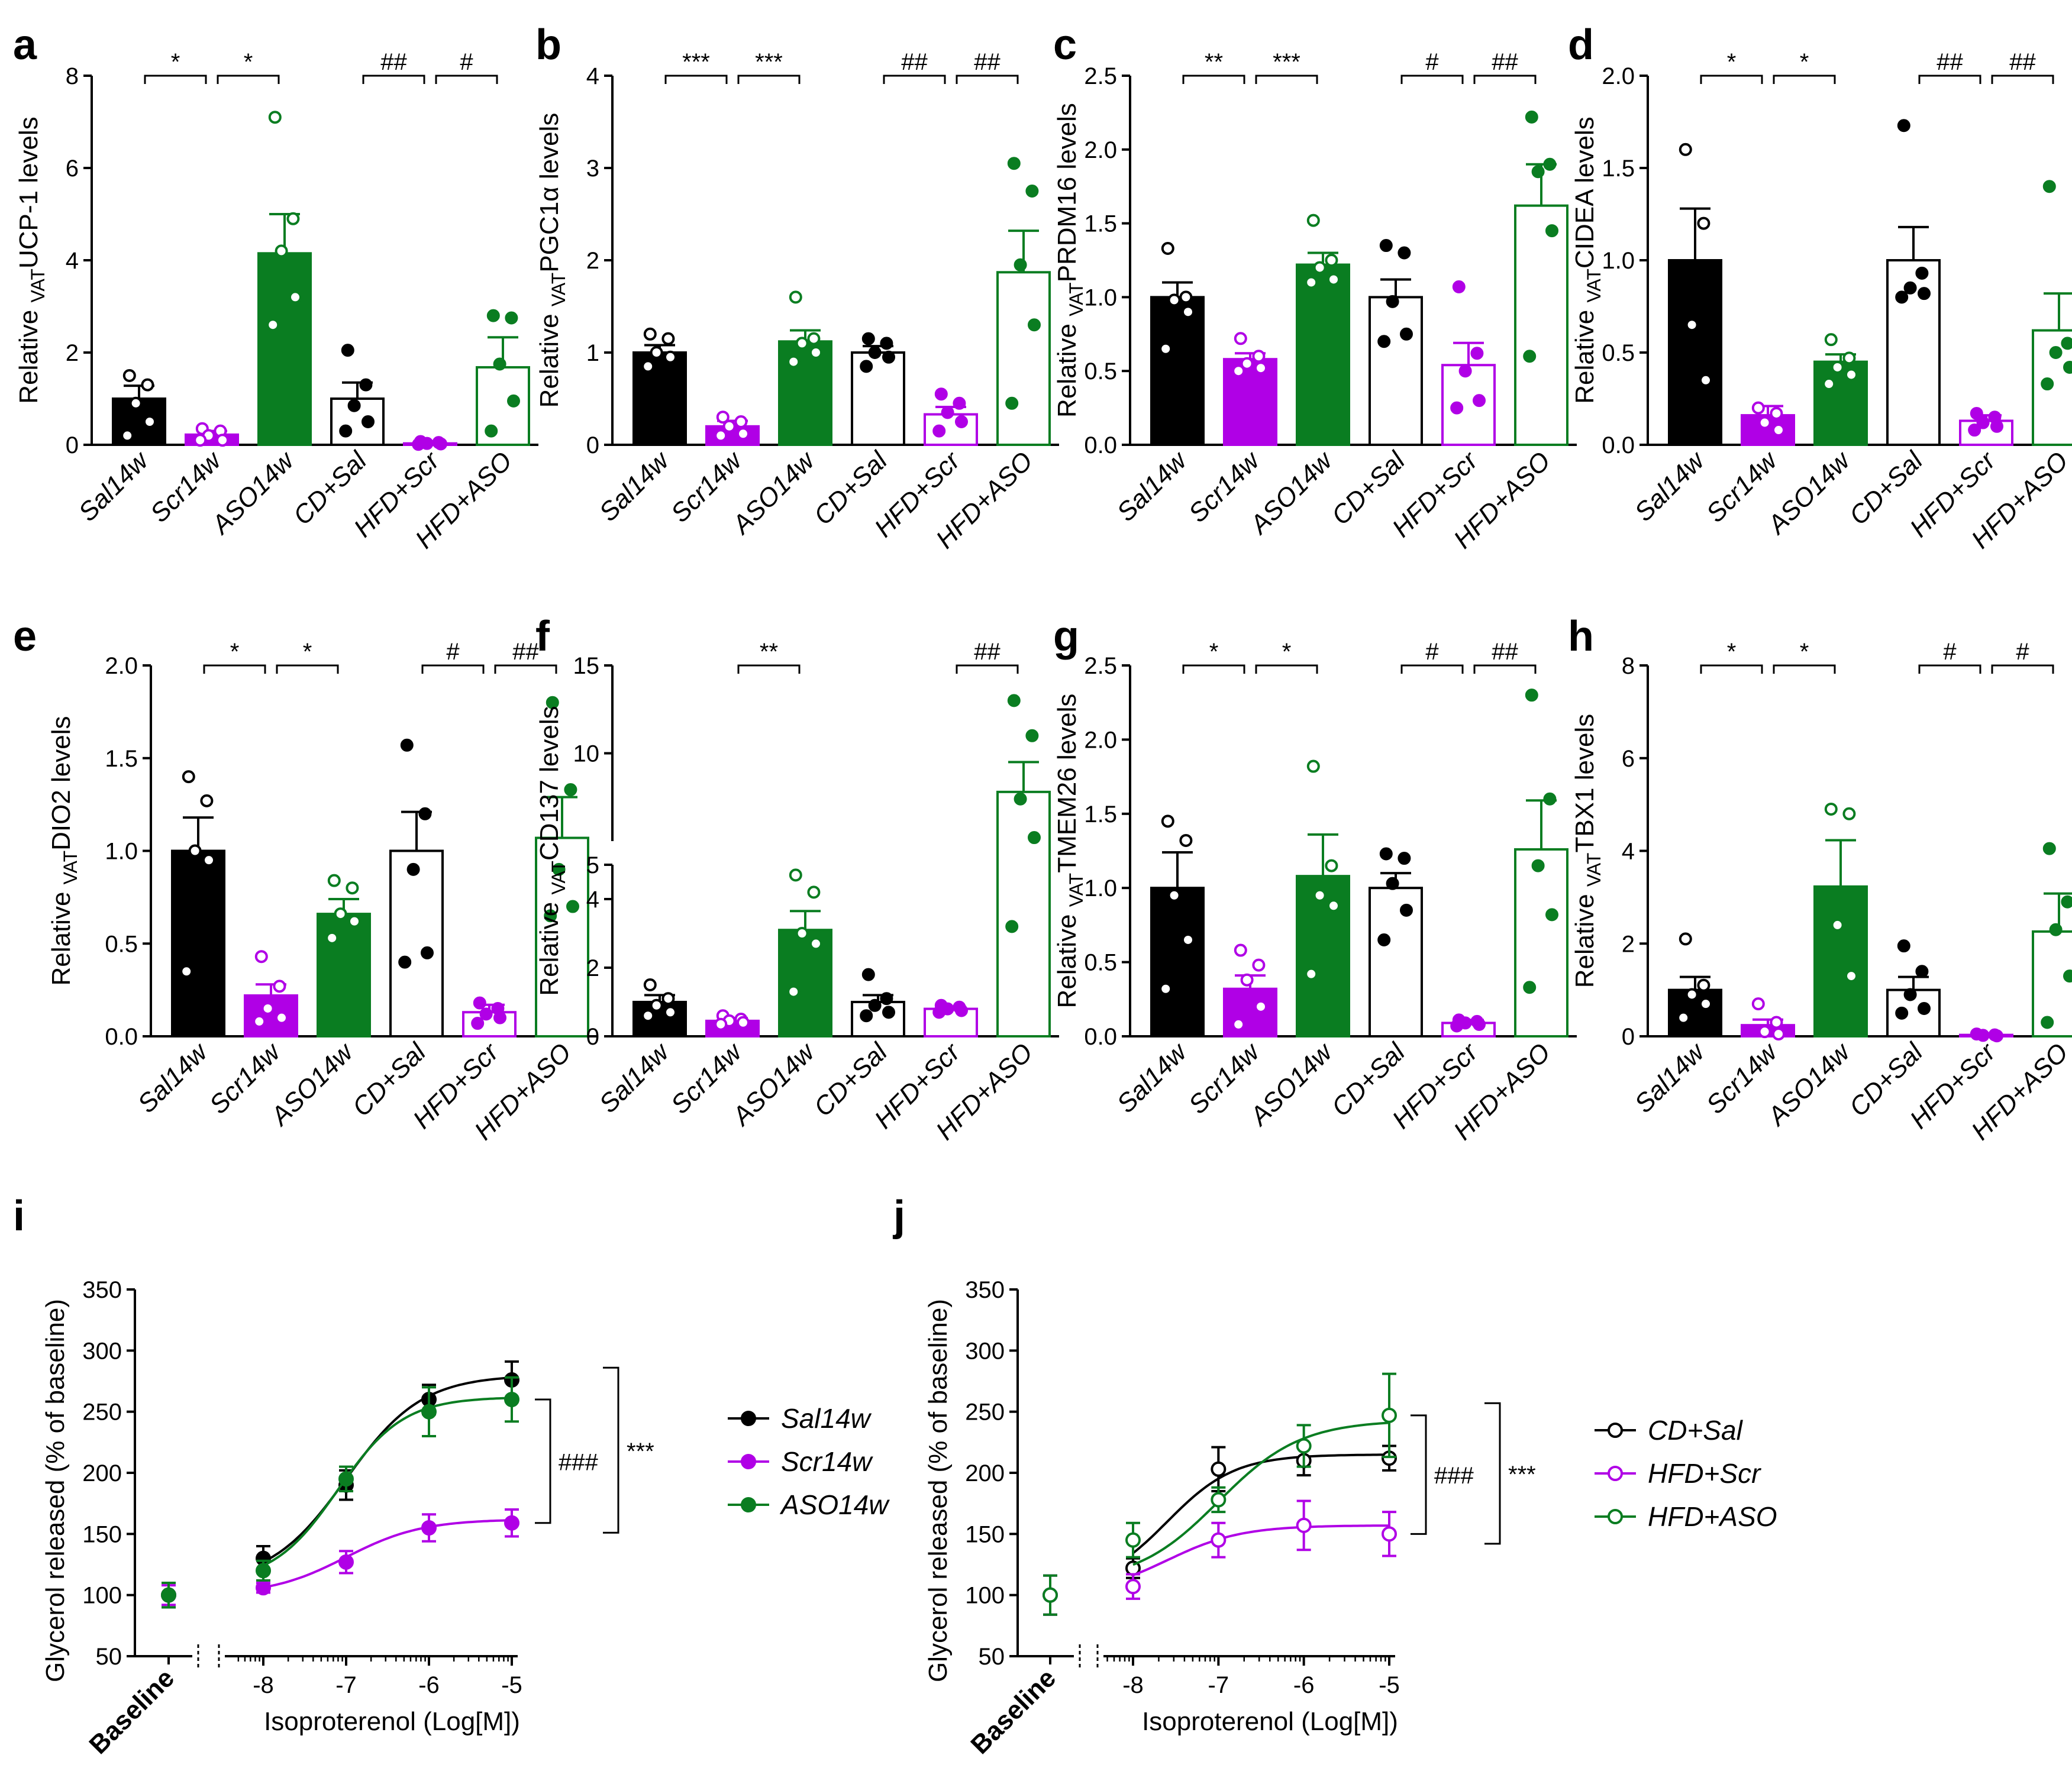  I want to click on legend-label: CD+Sal, so click(1696, 1431).